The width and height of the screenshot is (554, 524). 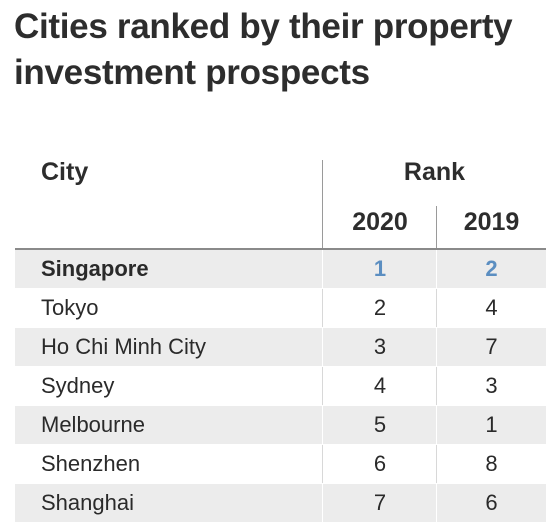 What do you see at coordinates (491, 463) in the screenshot?
I see `rank-2019-cell: 8` at bounding box center [491, 463].